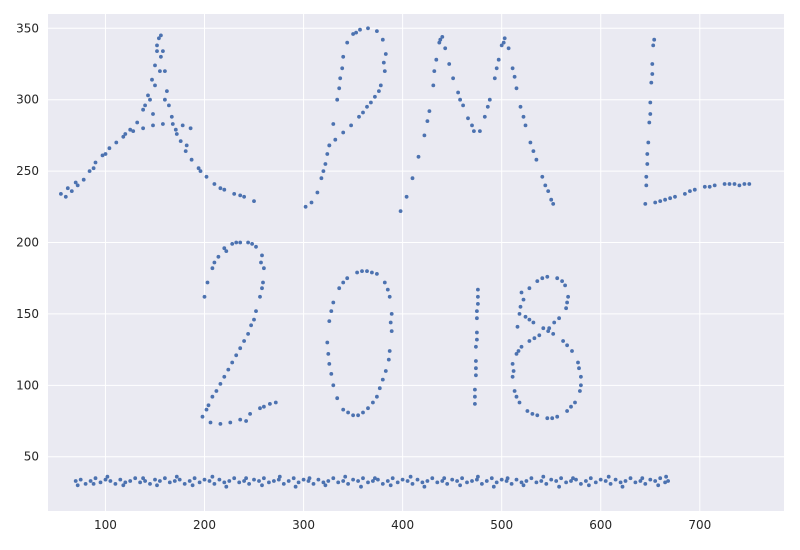 The width and height of the screenshot is (800, 550). I want to click on x-tick-label: 400, so click(402, 525).